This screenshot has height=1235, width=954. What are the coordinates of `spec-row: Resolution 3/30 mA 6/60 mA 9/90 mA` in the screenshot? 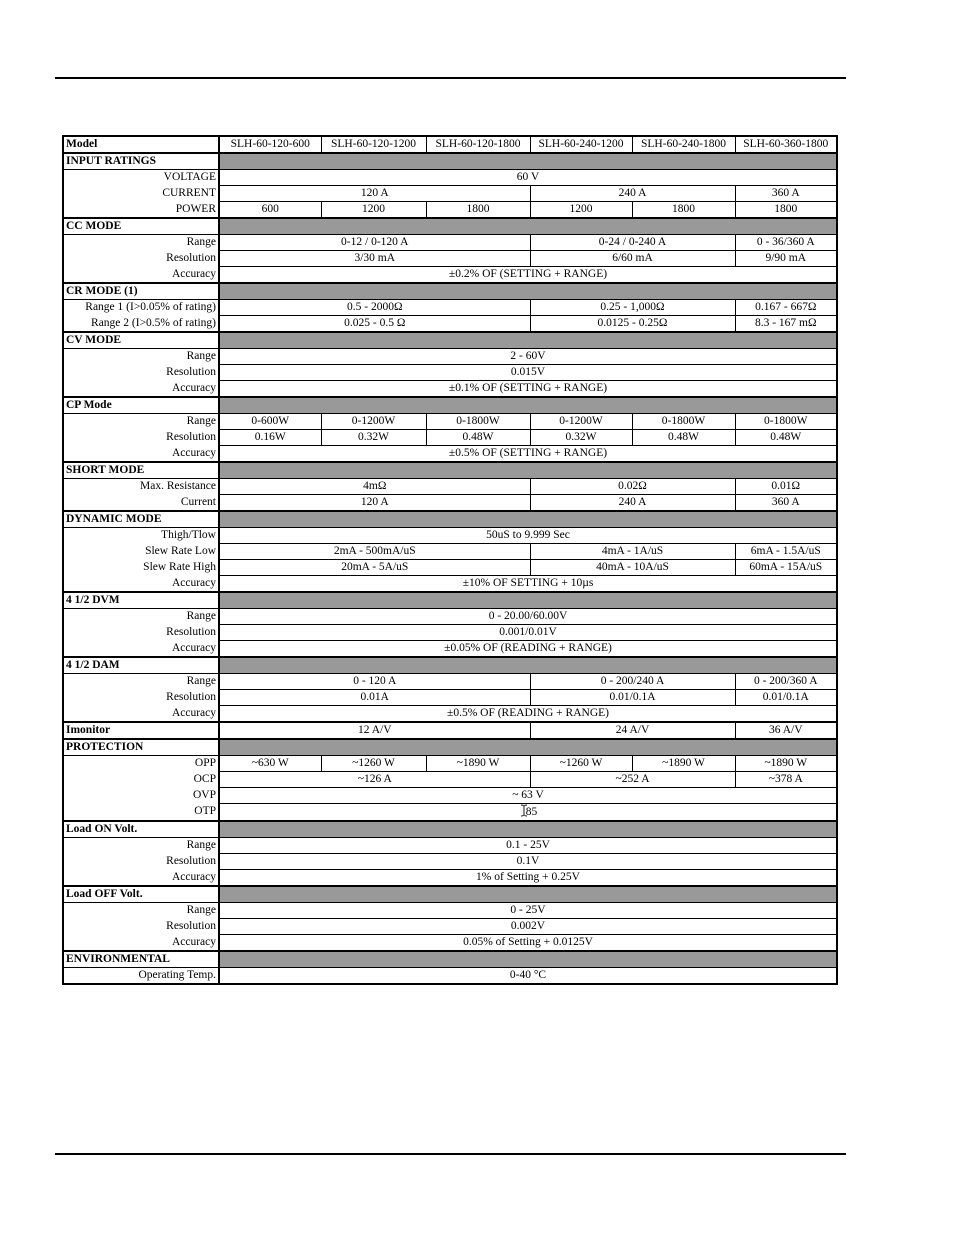 It's located at (450, 258).